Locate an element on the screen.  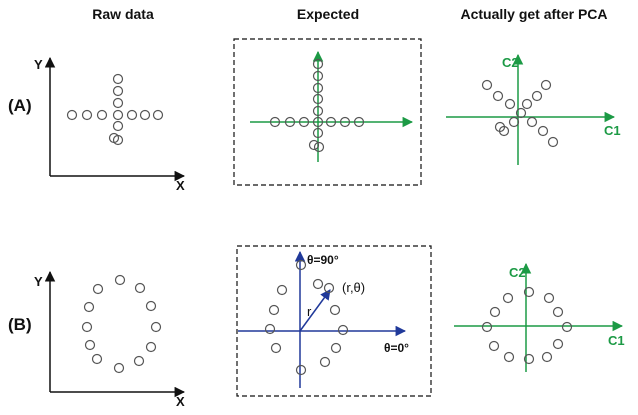
raw-points-a is located at coordinates (115, 109).